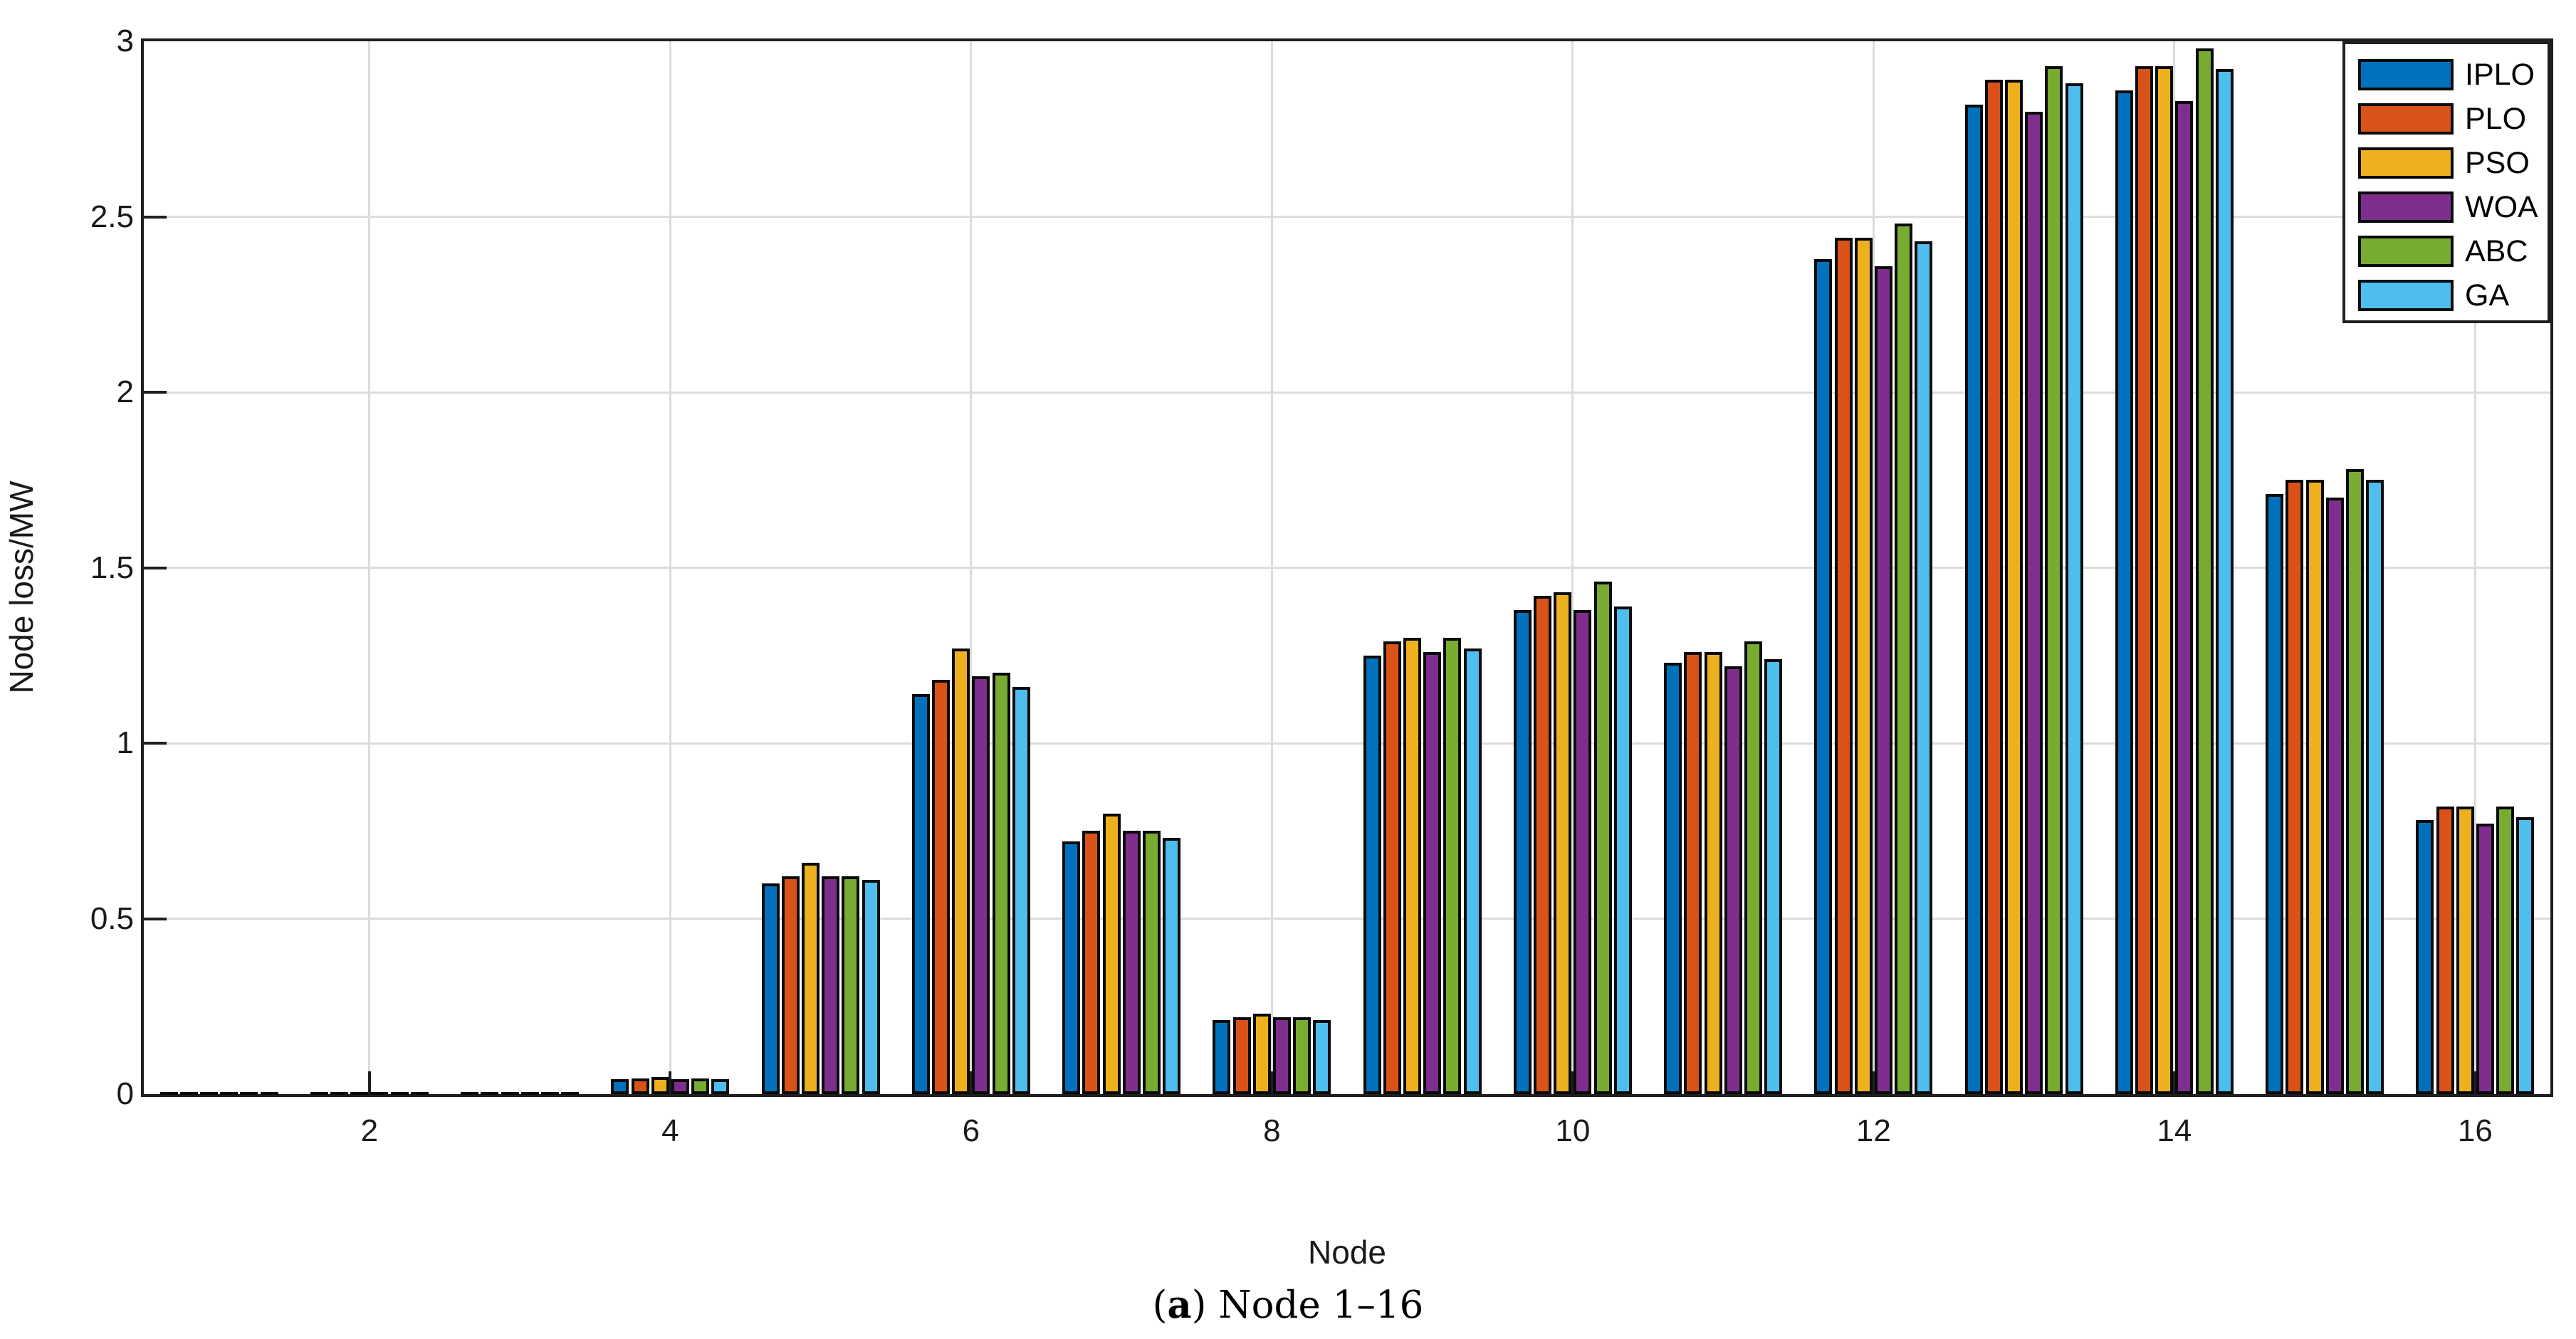  I want to click on legend-item-plo: PLO, so click(2453, 119).